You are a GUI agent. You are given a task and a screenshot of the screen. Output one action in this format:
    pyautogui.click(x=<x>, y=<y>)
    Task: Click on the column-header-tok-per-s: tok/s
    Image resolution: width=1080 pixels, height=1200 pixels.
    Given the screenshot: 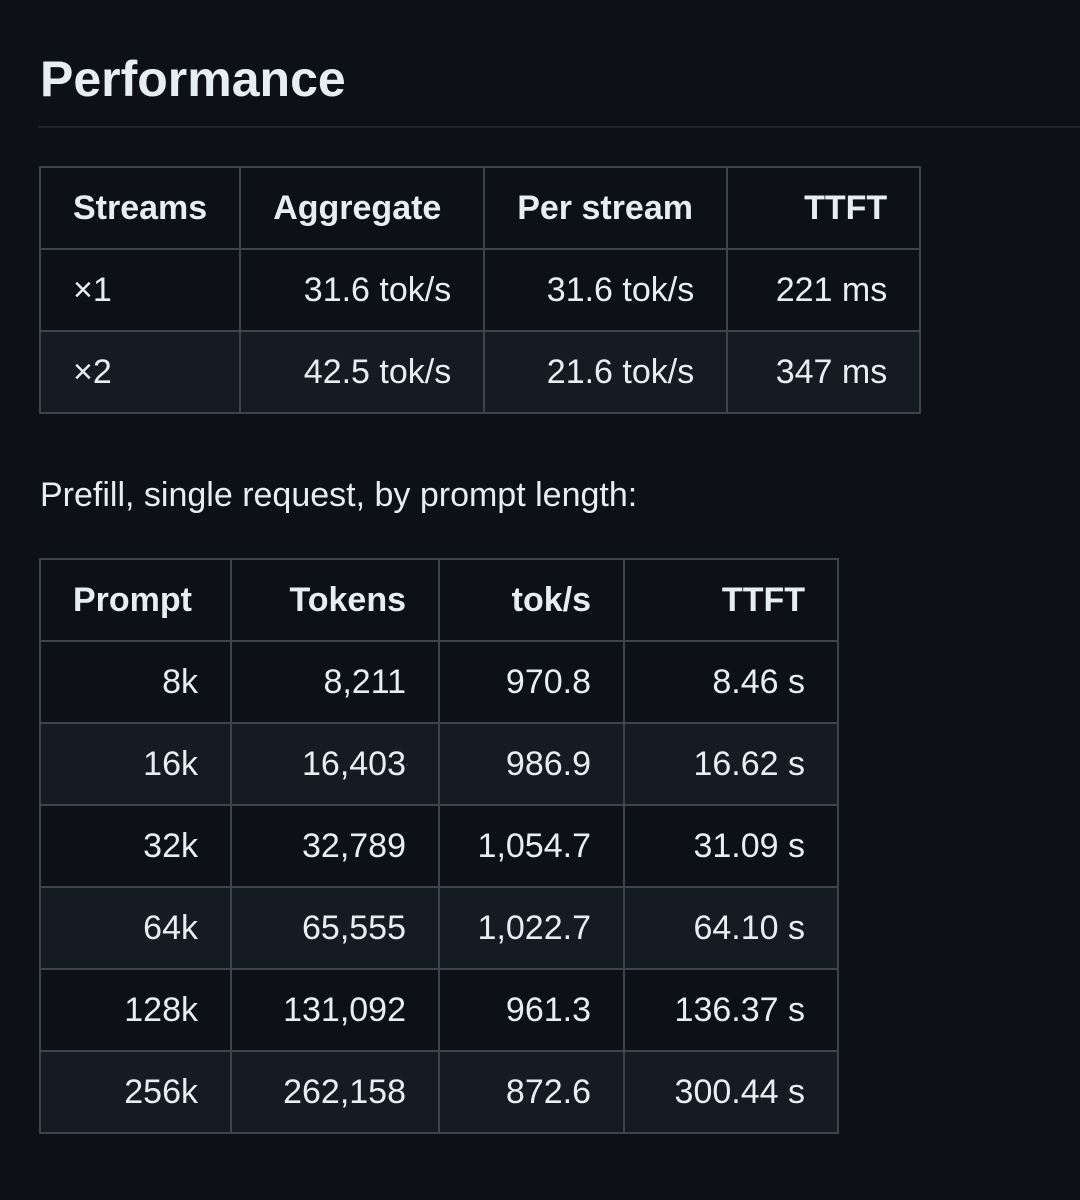 What is the action you would take?
    pyautogui.click(x=531, y=600)
    